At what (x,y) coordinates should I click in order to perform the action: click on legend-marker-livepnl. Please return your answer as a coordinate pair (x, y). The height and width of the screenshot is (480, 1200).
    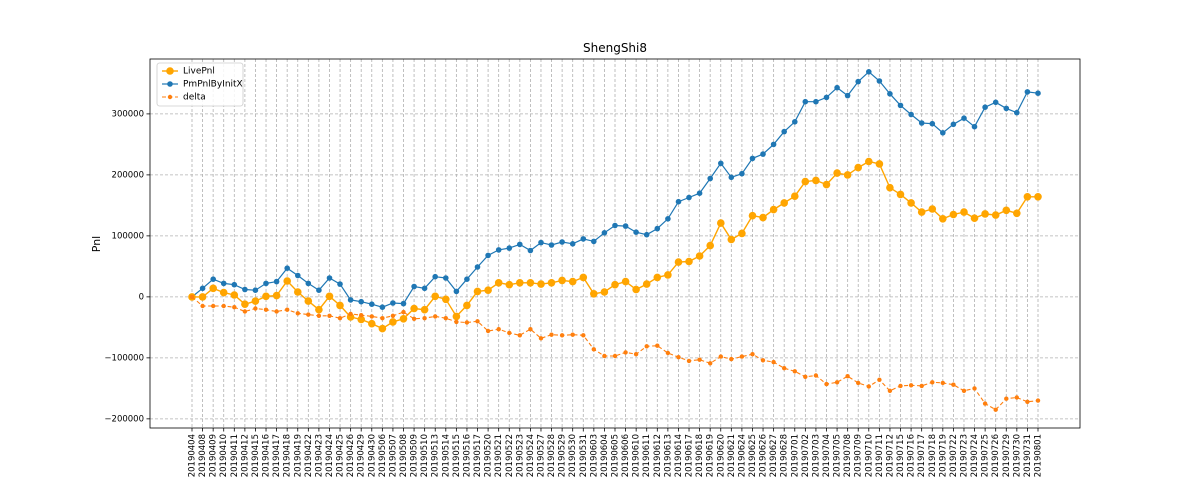
    Looking at the image, I should click on (170, 71).